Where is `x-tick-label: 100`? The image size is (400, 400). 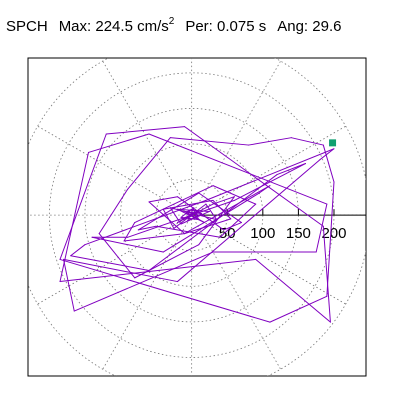
x-tick-label: 100 is located at coordinates (262, 233).